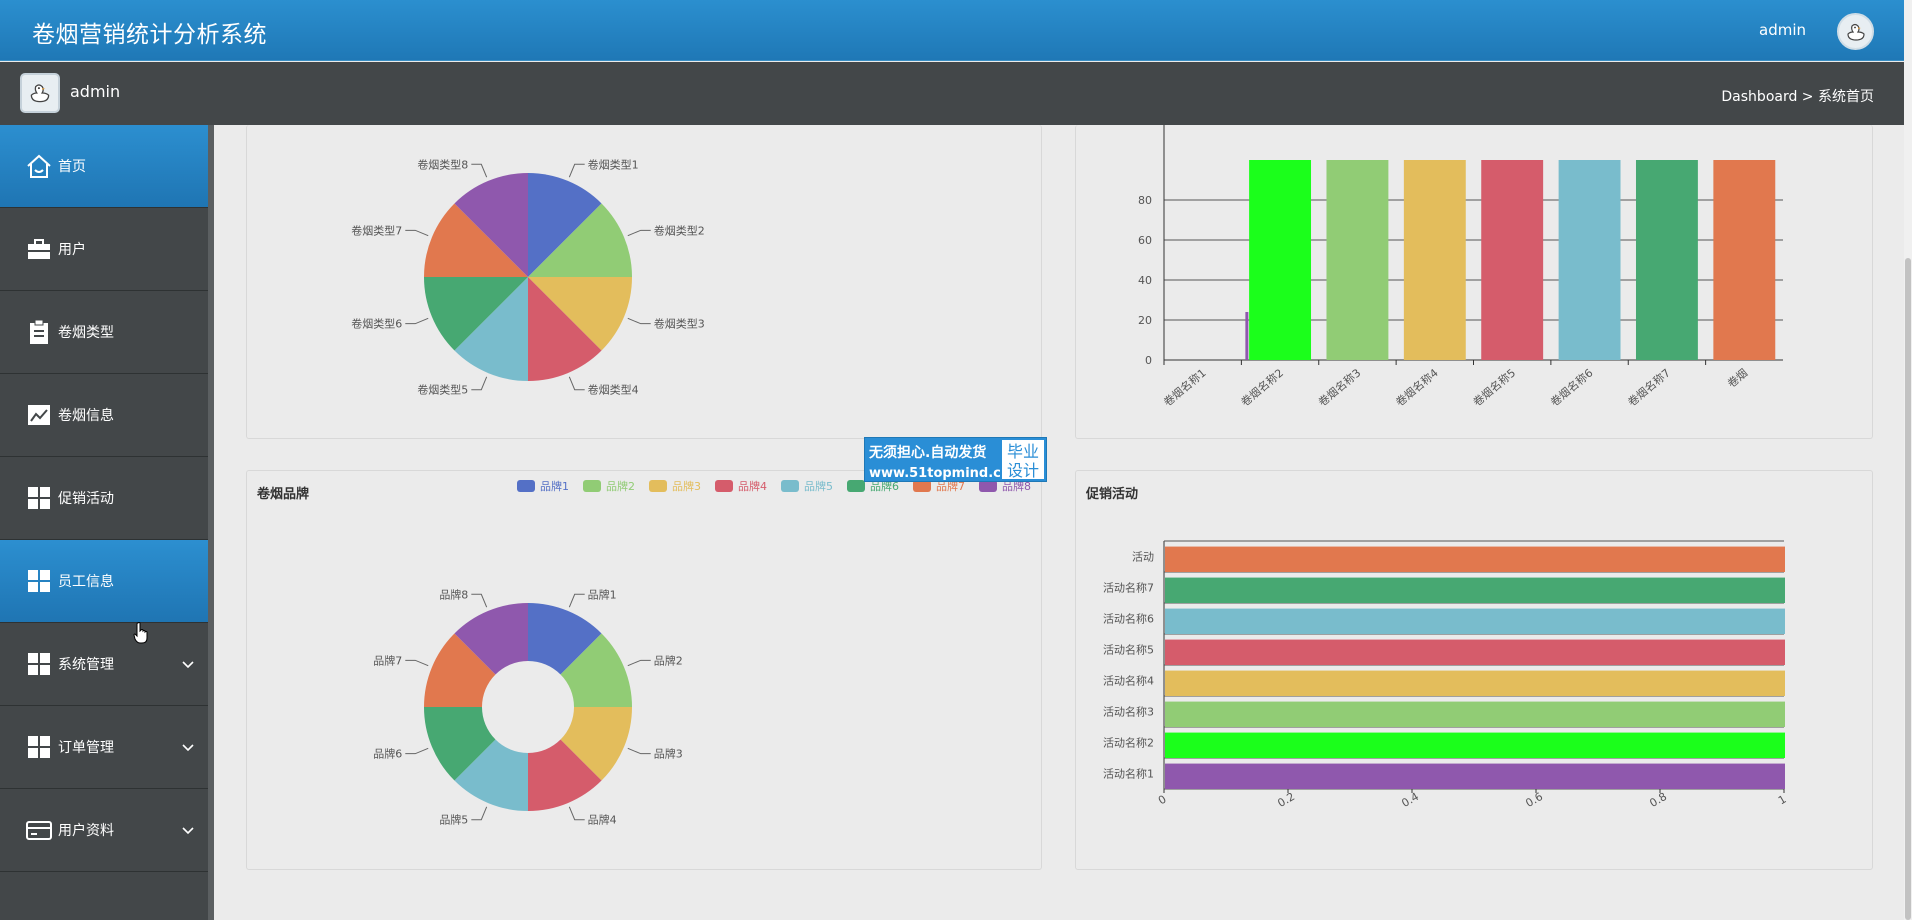 This screenshot has height=920, width=1912. Describe the element at coordinates (1262, 388) in the screenshot. I see `bar-xtick-label: 卷烟名称2` at that location.